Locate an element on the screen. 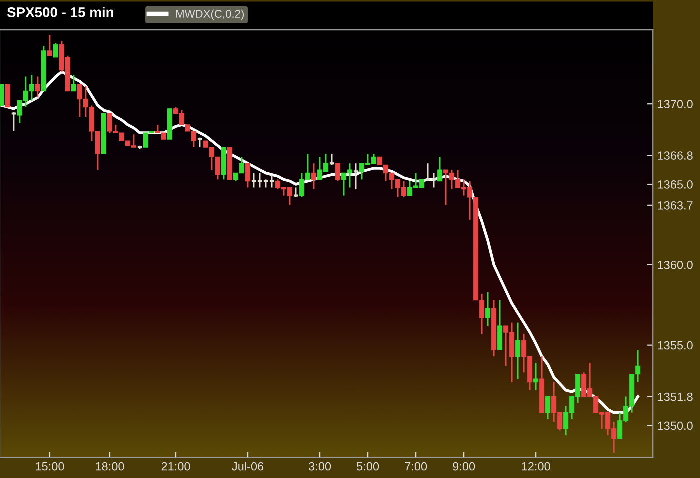 The width and height of the screenshot is (700, 478). x-tick-label: 12:00 is located at coordinates (536, 466).